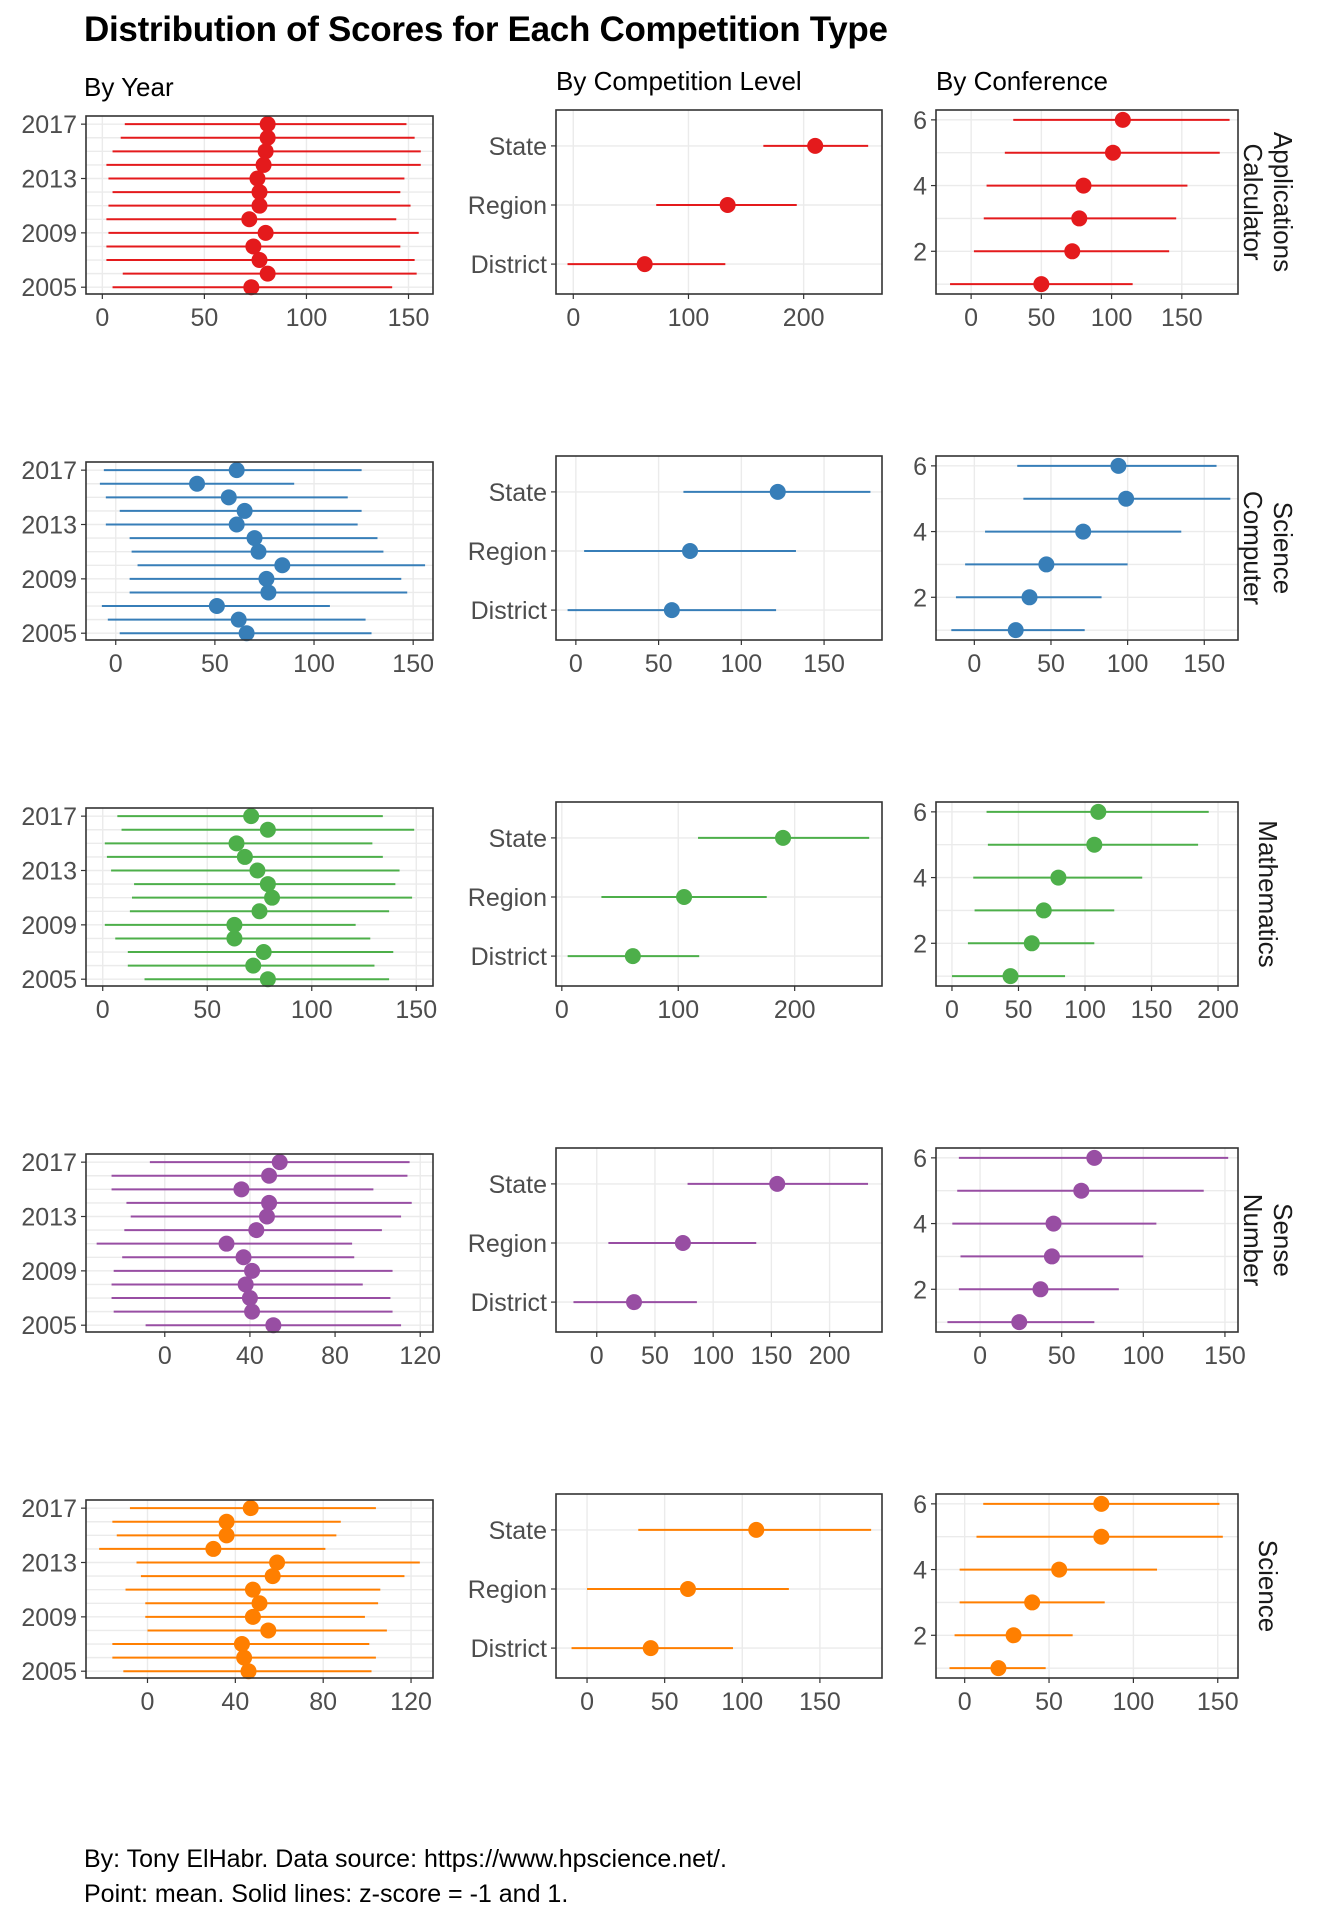  Describe the element at coordinates (1253, 201) in the screenshot. I see `facet-strip-label: Calculator` at that location.